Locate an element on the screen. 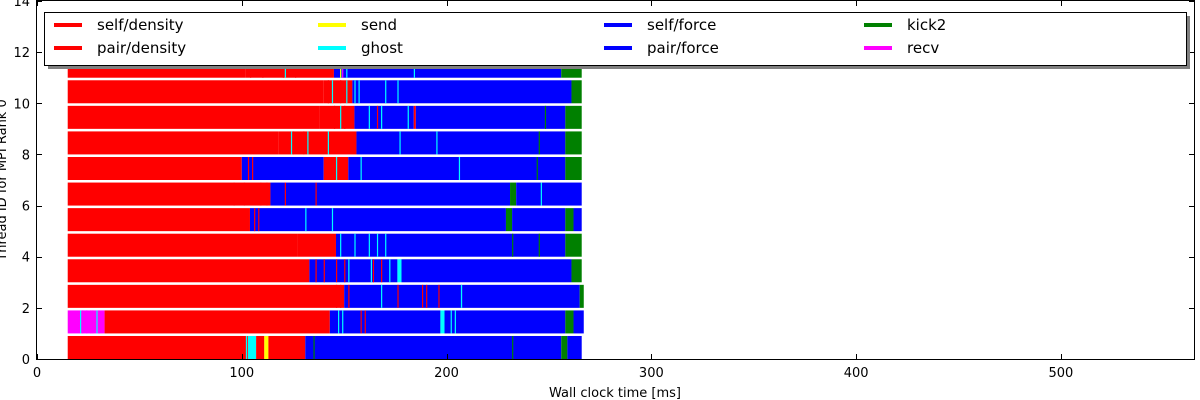 Image resolution: width=1200 pixels, height=400 pixels. task-bar-self-force is located at coordinates (521, 296).